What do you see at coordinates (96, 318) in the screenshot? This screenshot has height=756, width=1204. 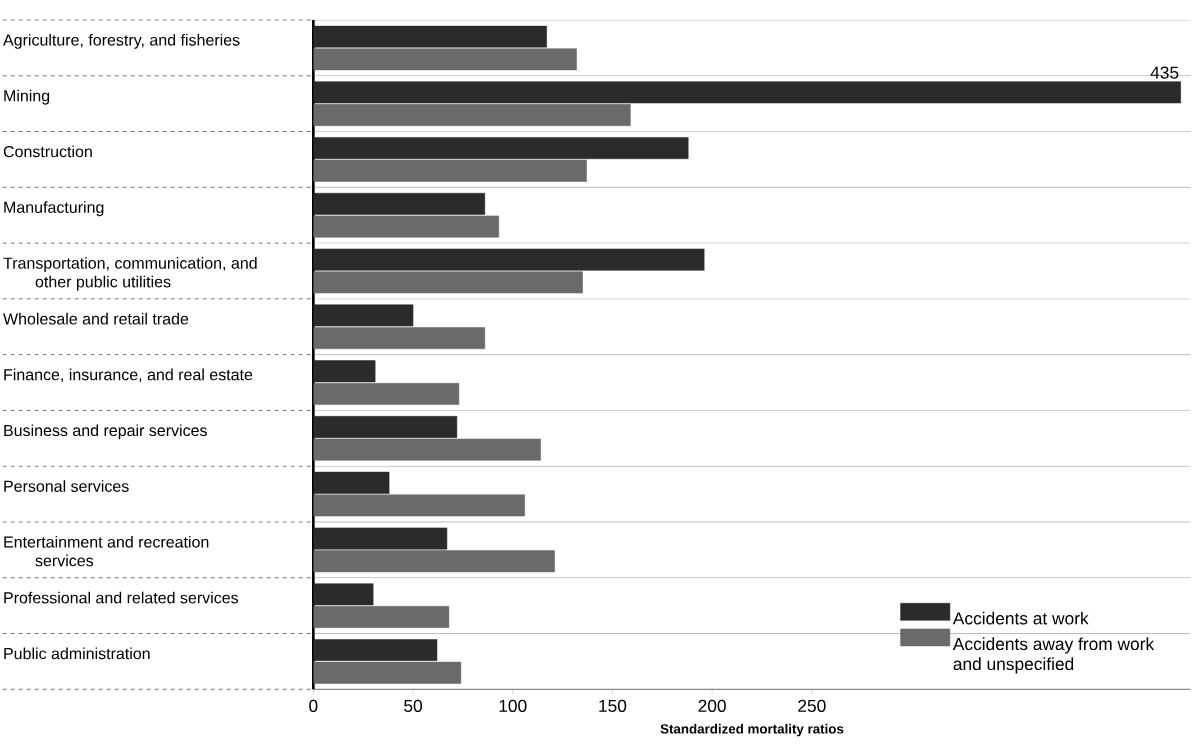 I see `y-tick-label: Wholesale and retail trade` at bounding box center [96, 318].